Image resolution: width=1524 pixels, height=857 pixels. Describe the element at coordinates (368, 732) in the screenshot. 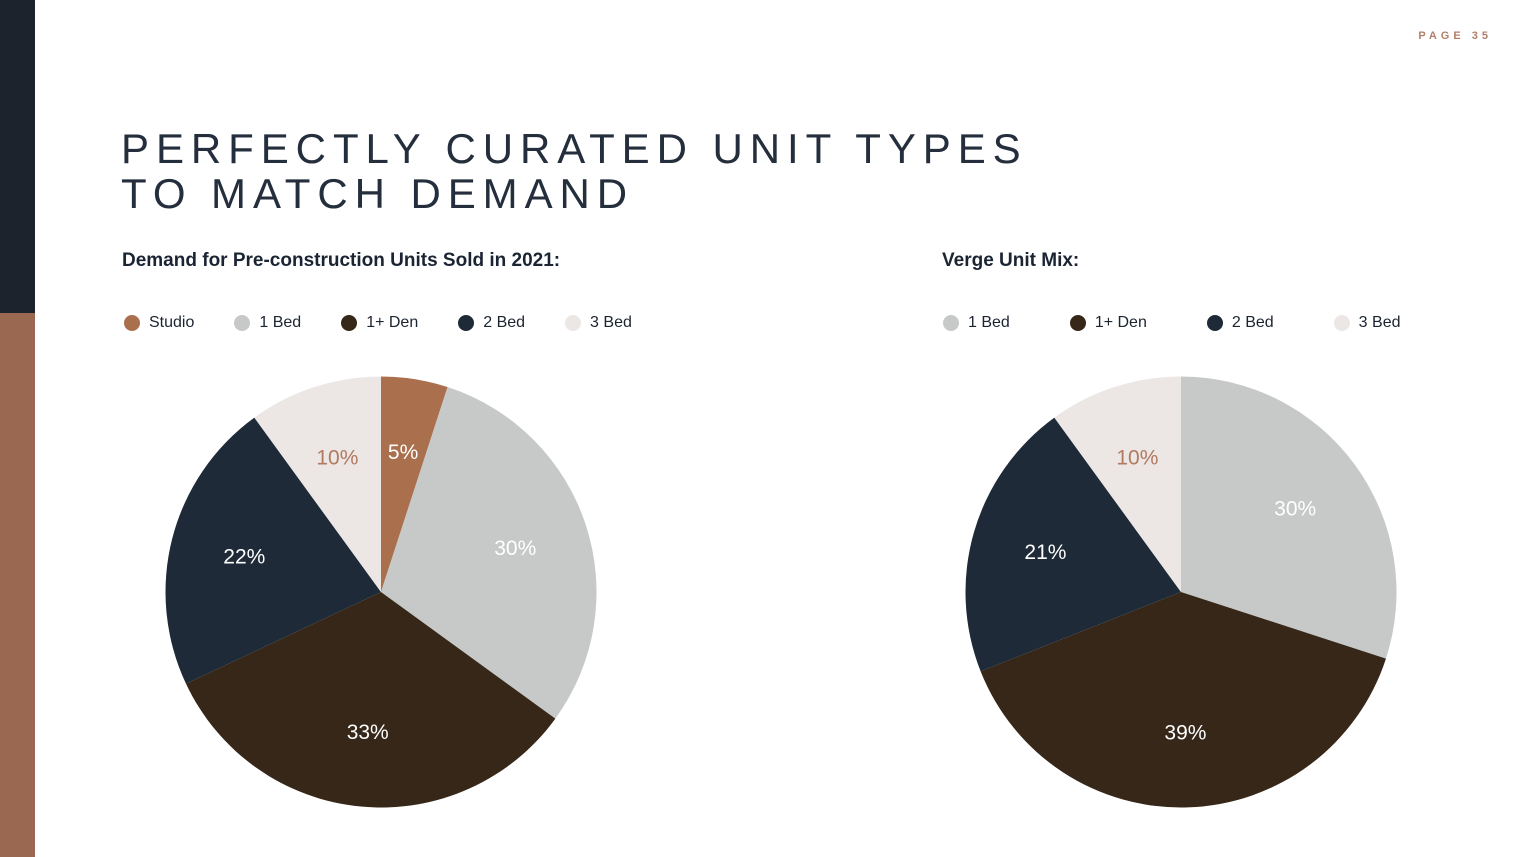

I see `pie-slice-percent-label: 33%` at that location.